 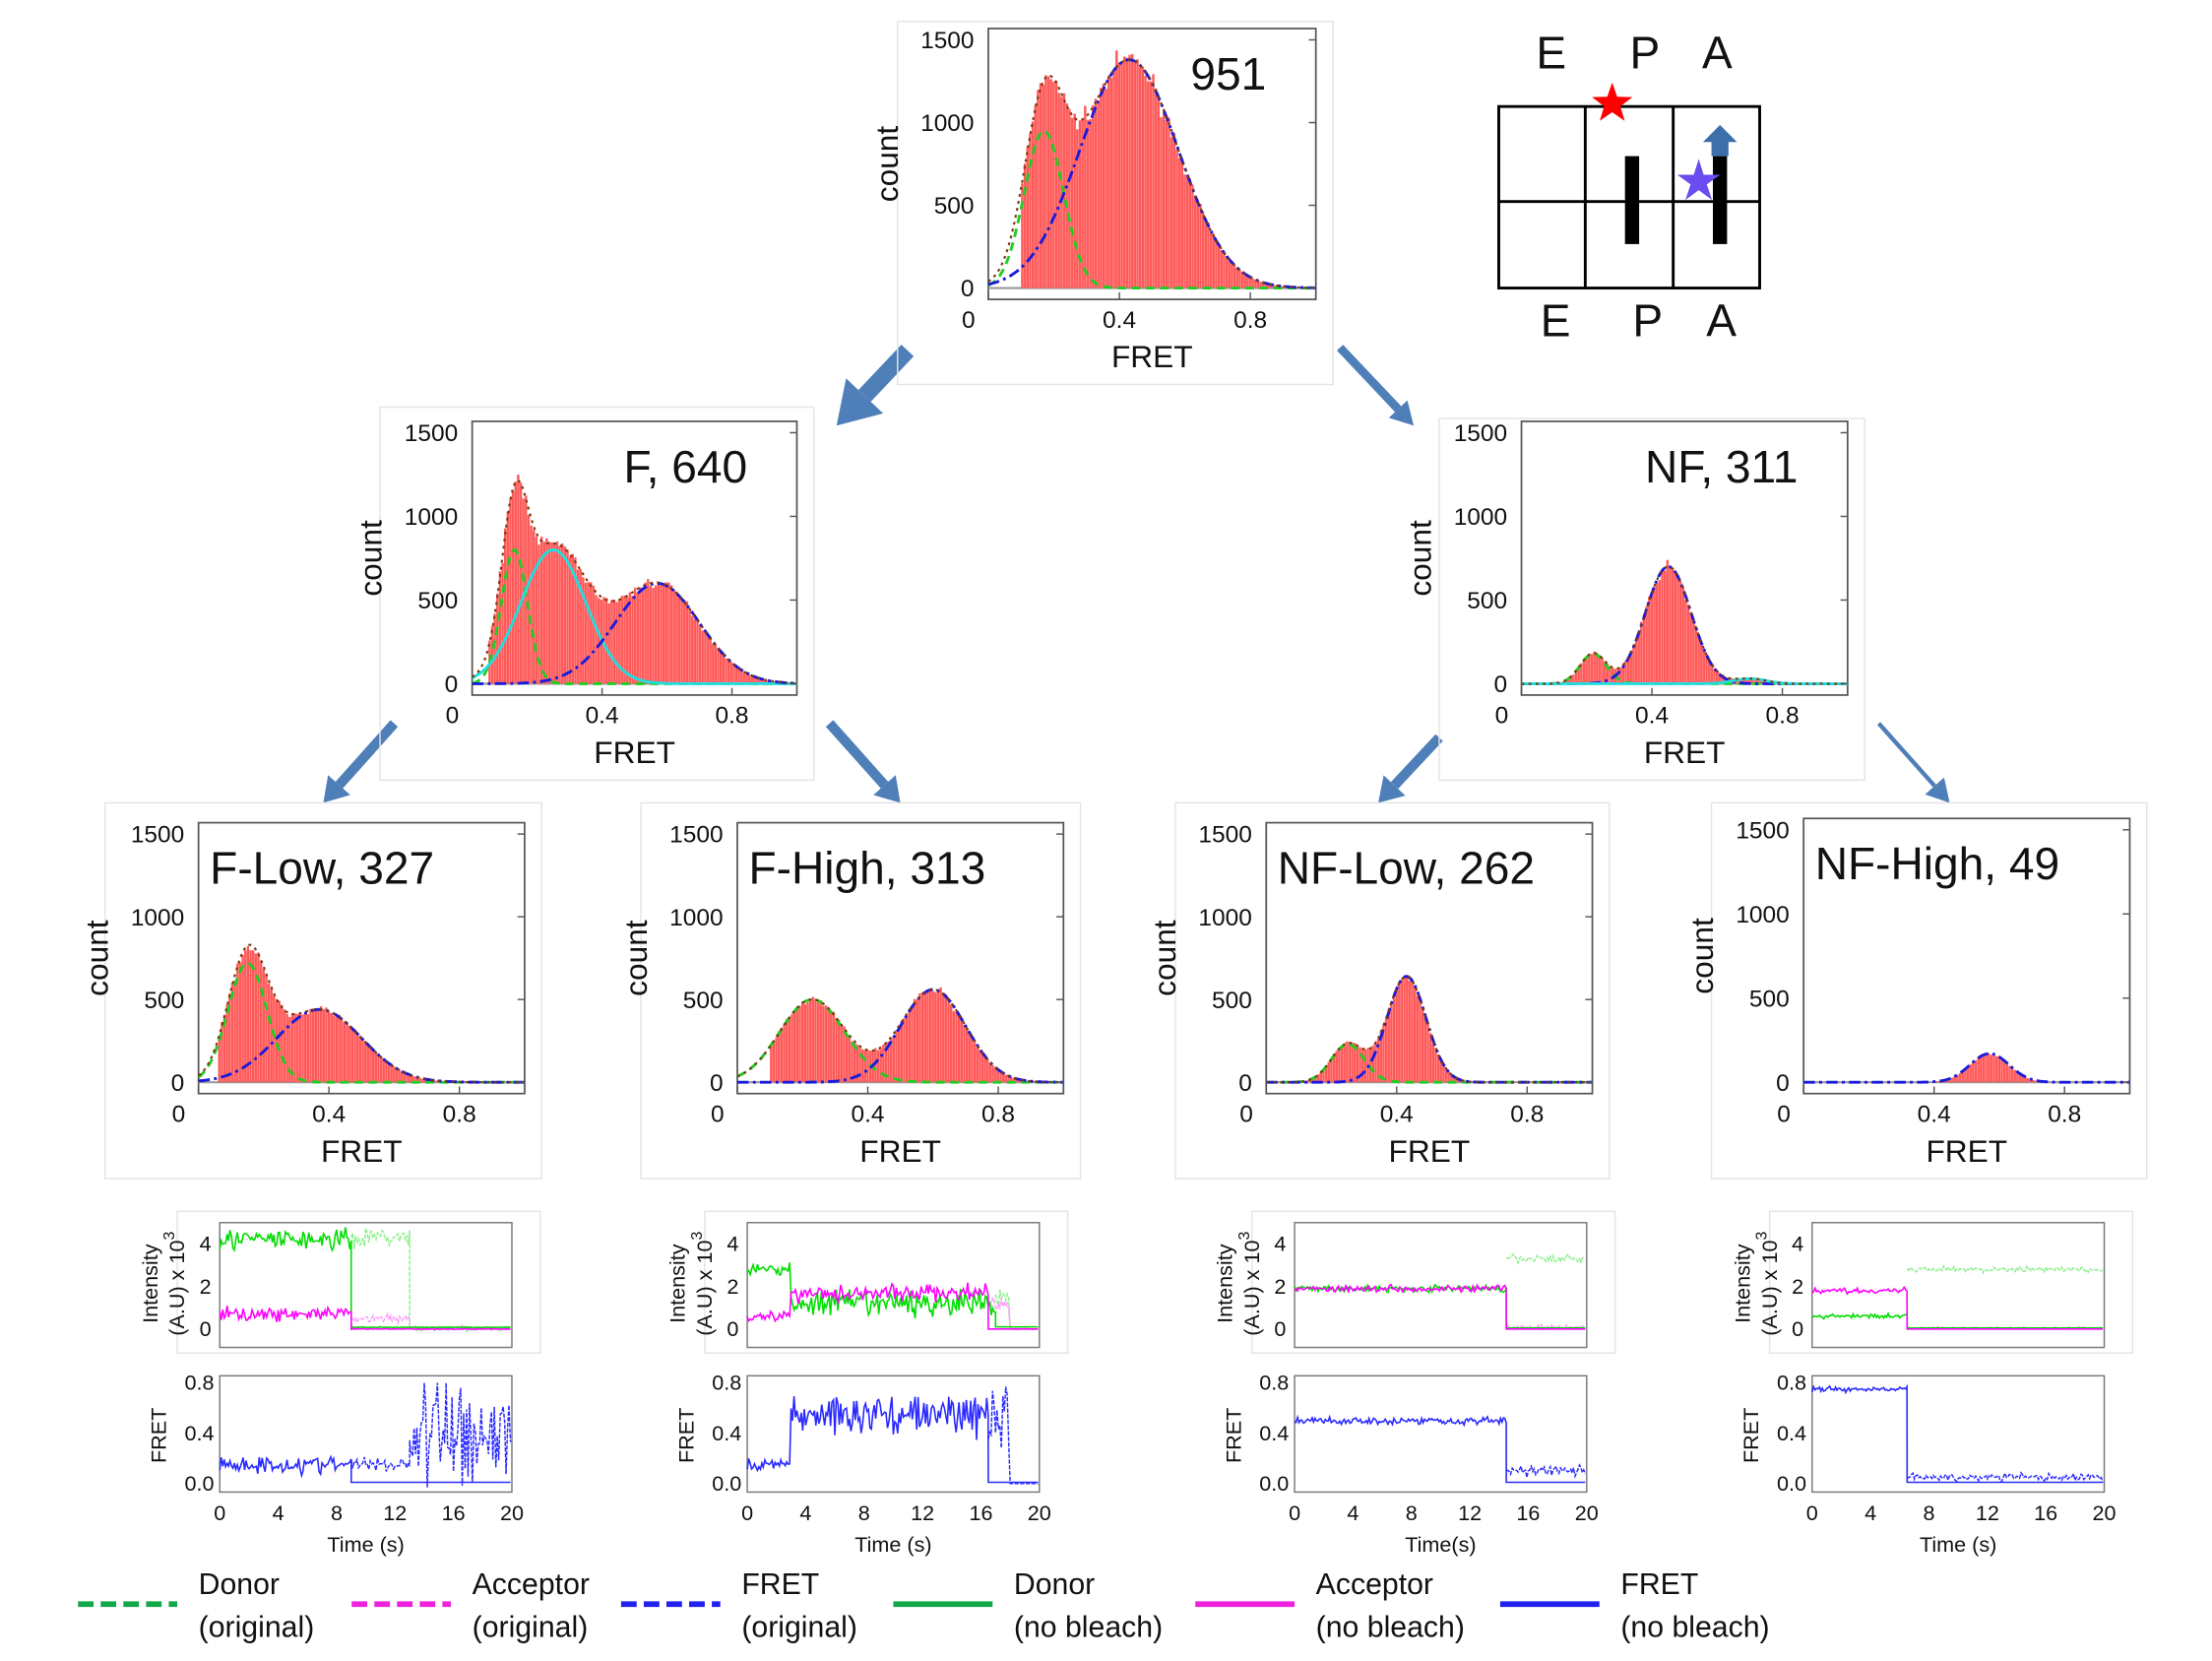 What do you see at coordinates (1791, 1383) in the screenshot?
I see `fret-y-tick: 0.8` at bounding box center [1791, 1383].